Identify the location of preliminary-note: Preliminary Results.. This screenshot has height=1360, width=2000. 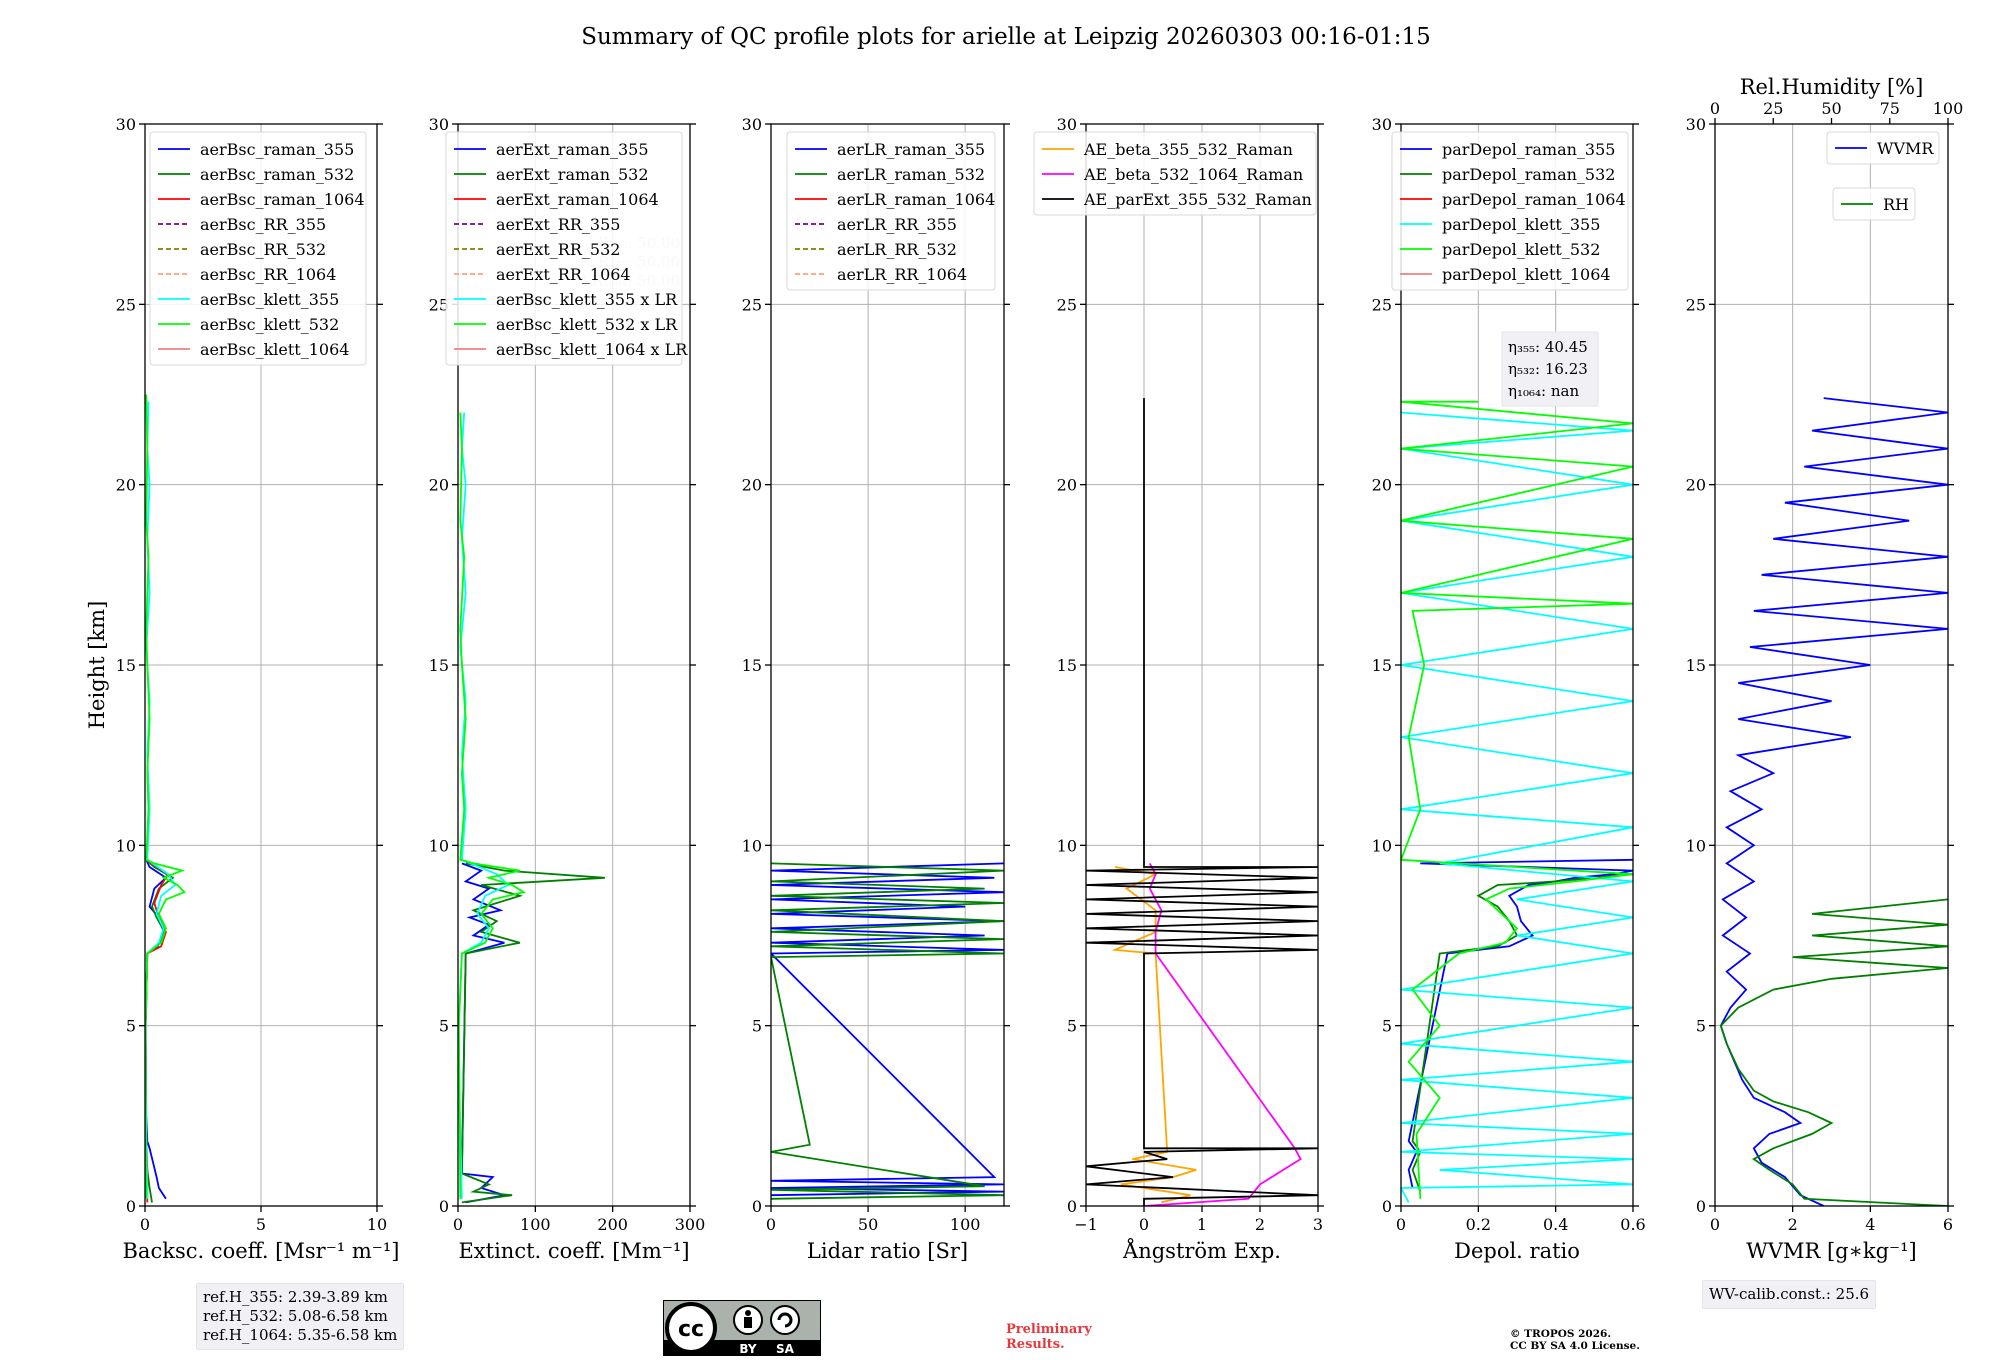
(1049, 1337).